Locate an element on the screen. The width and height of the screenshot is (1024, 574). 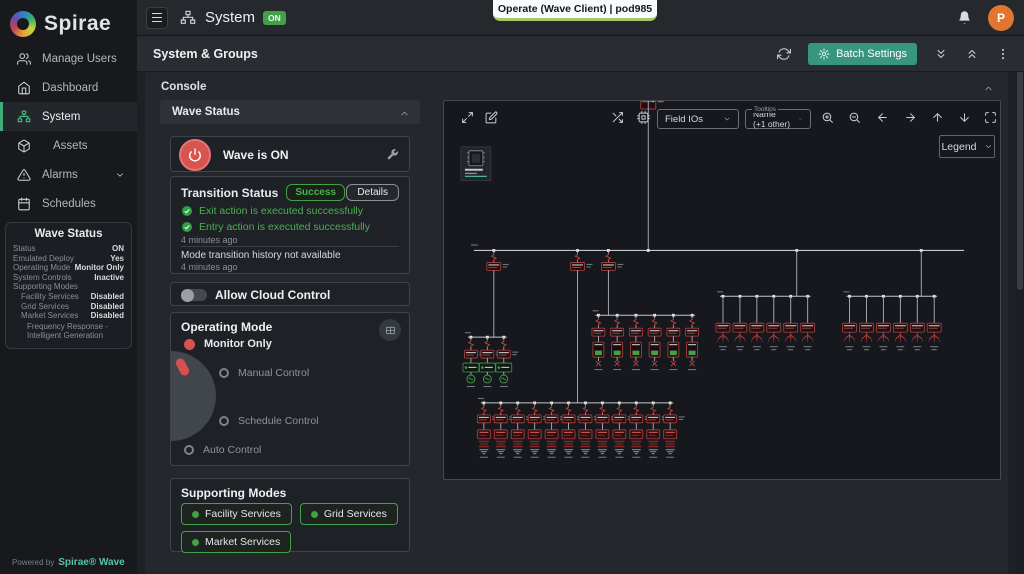
supporting-modes-title: Supporting Modes is located at coordinates (234, 493).